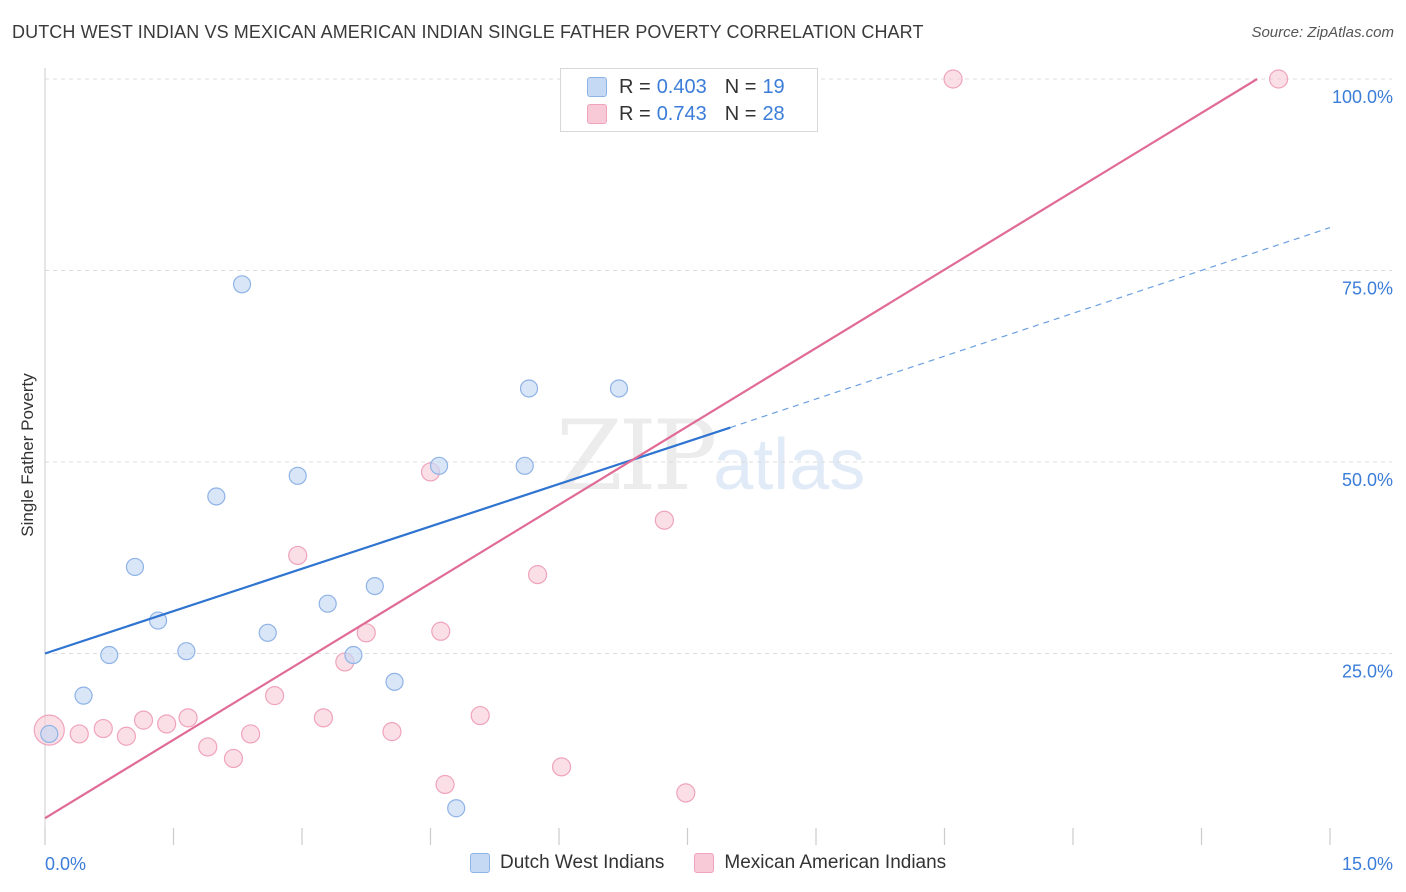 The height and width of the screenshot is (892, 1406). Describe the element at coordinates (835, 862) in the screenshot. I see `bottom-legend-label-mexican: Mexican American Indians` at that location.